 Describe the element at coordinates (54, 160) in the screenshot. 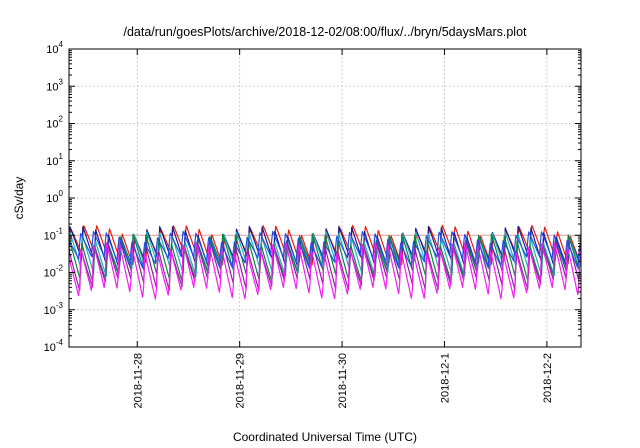

I see `y-tick-label: 10¹` at that location.